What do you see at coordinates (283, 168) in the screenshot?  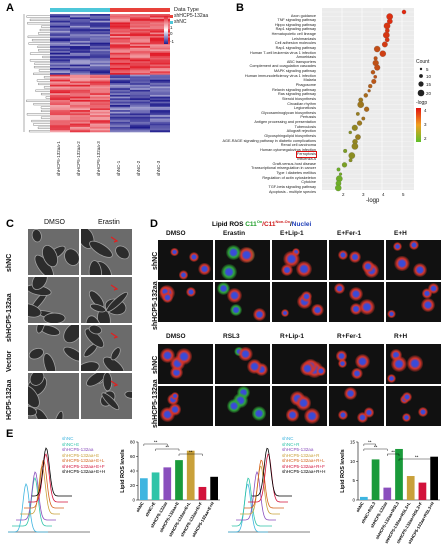 I see `pathway-label: Transcriptional misregulation in cancer` at bounding box center [283, 168].